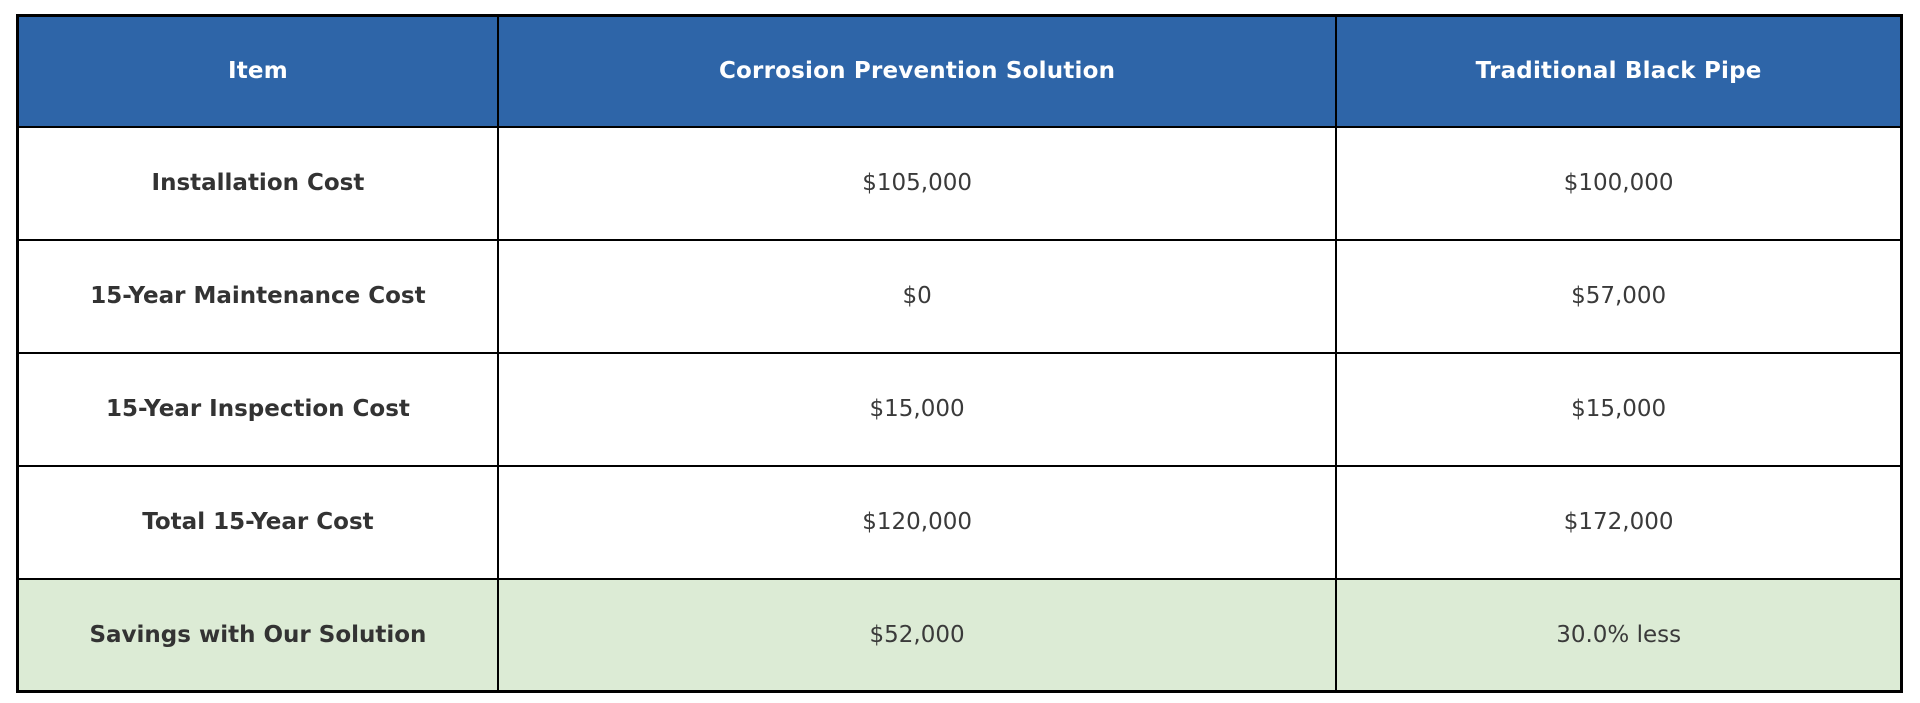  Describe the element at coordinates (1619, 296) in the screenshot. I see `value-cell-traditional: $57,000` at that location.